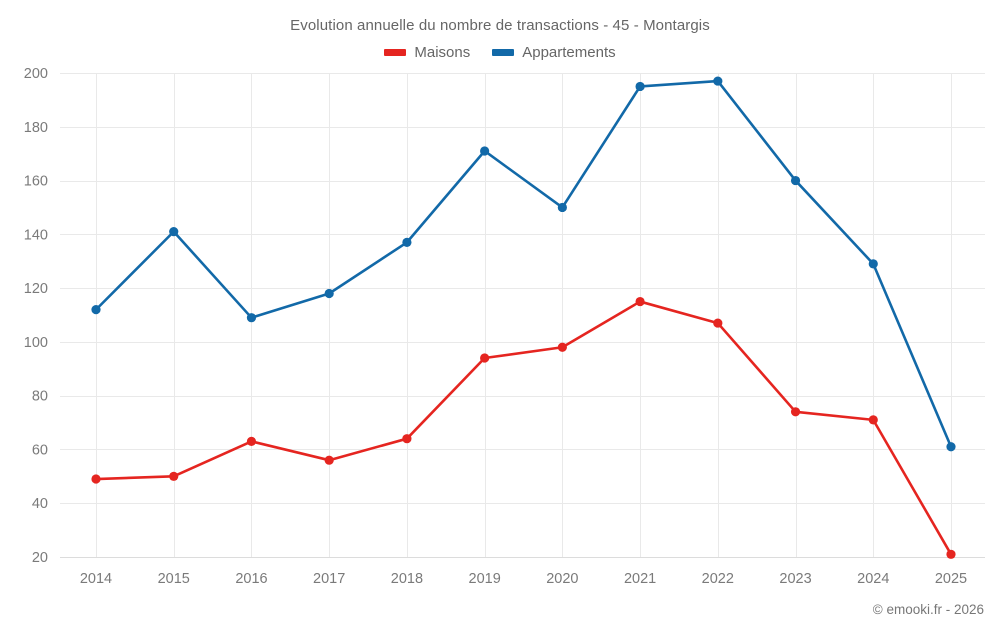  Describe the element at coordinates (407, 579) in the screenshot. I see `x-axis-tick-label: 2018` at that location.